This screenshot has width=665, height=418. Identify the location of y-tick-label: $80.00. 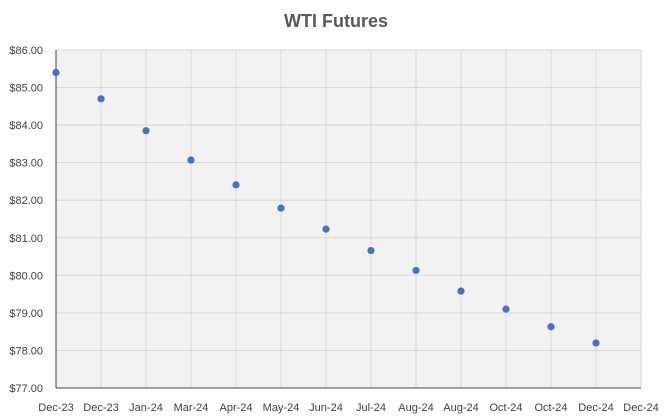
(26, 276).